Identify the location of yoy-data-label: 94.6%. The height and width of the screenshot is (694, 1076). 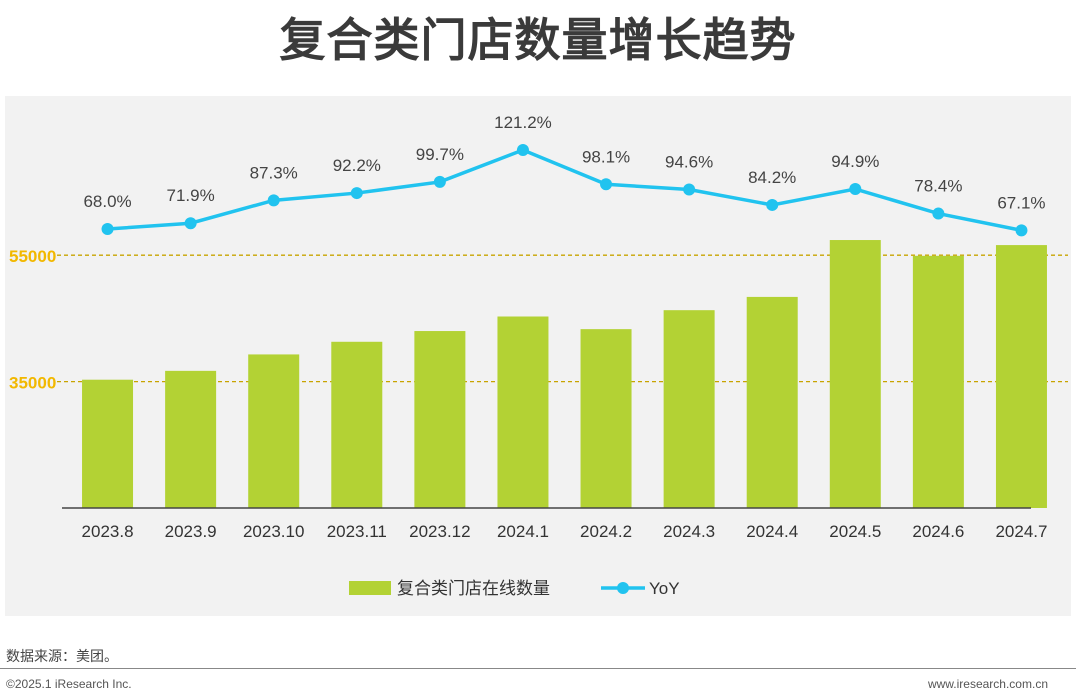
(689, 162).